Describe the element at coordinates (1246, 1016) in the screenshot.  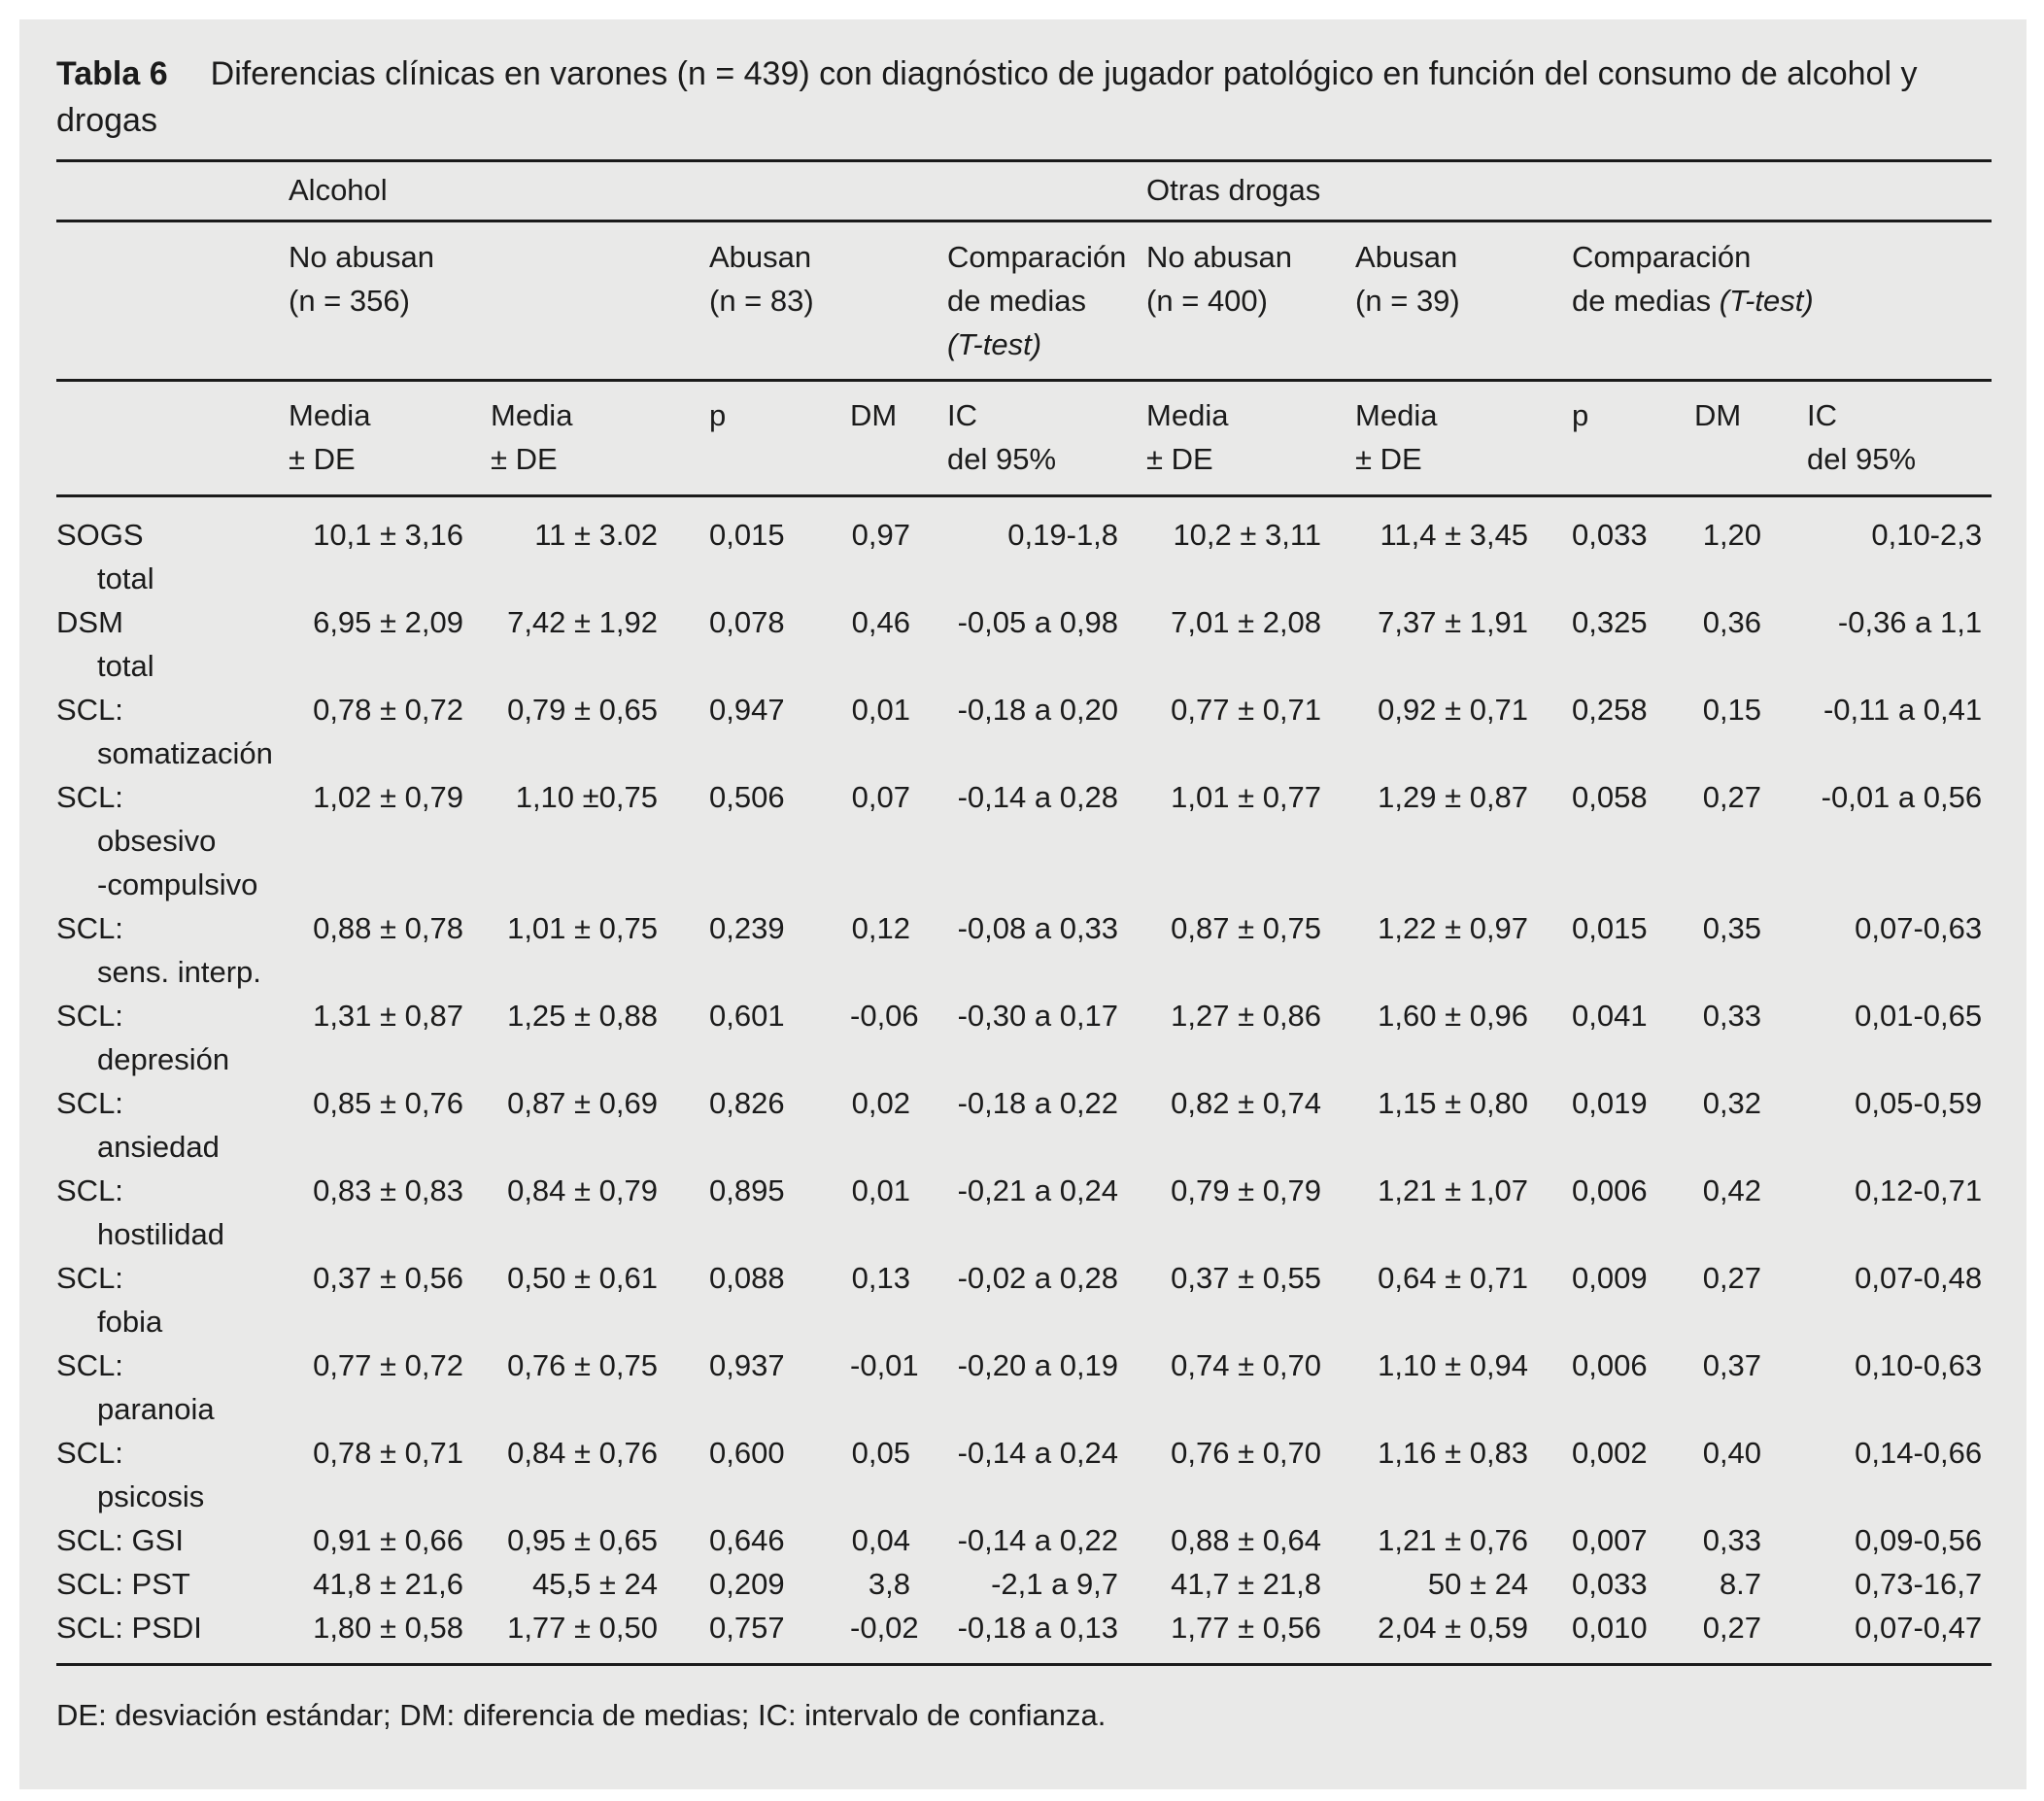
I see `data-cell: 1,27 ± 0,86` at that location.